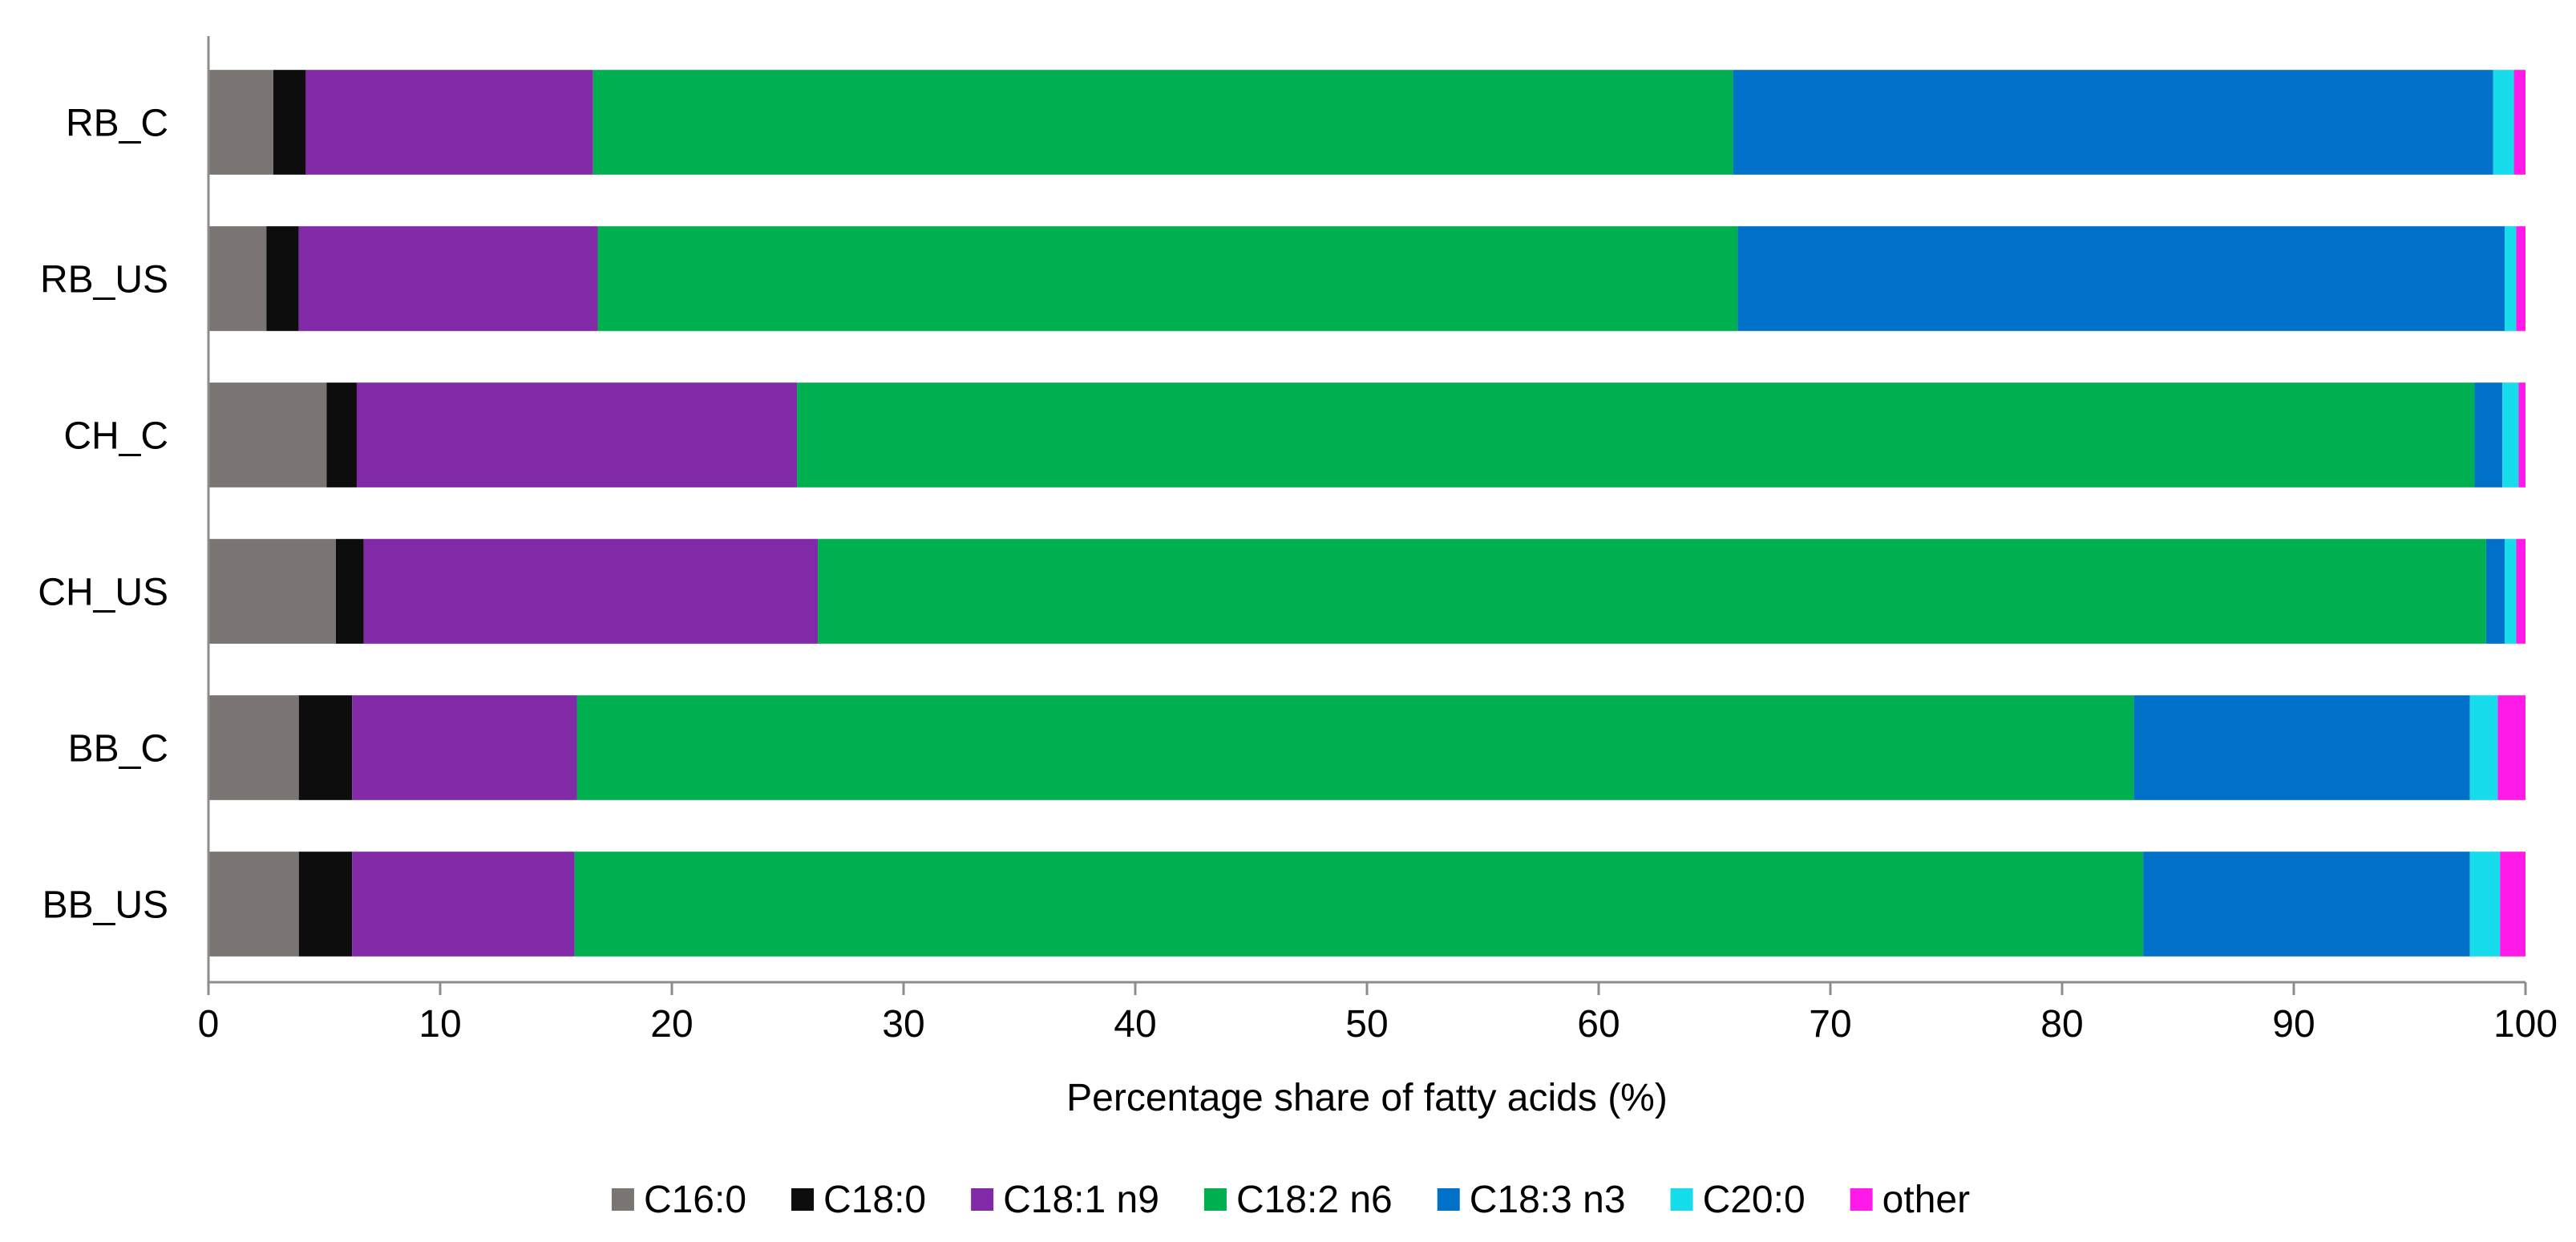 Image resolution: width=2576 pixels, height=1242 pixels. I want to click on bar-segment-rb-us-c18-1-n9, so click(448, 278).